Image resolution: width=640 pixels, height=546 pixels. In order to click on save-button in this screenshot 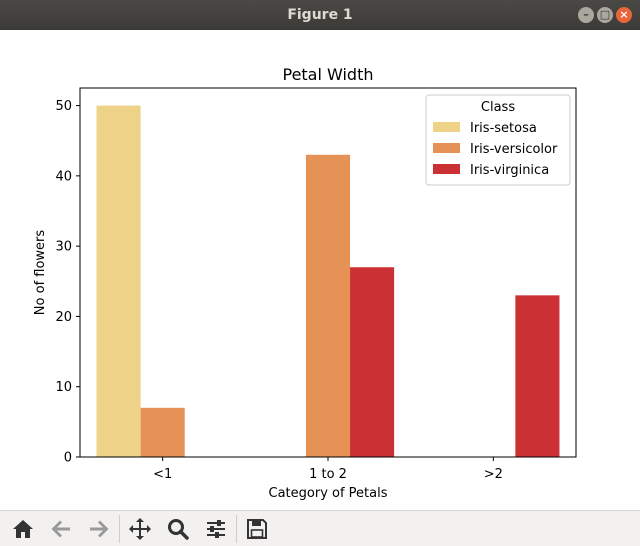, I will do `click(257, 529)`.